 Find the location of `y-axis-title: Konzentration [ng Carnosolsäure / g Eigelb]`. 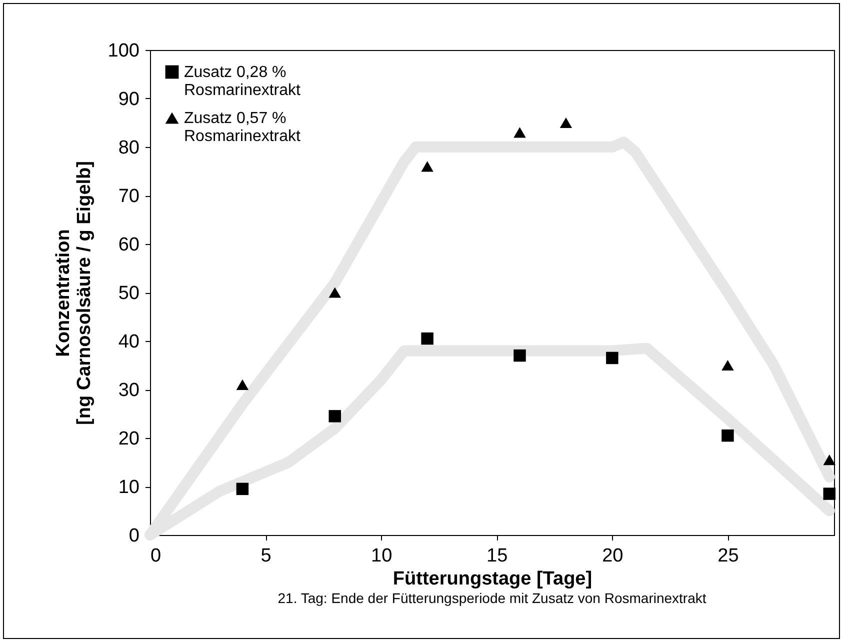

y-axis-title: Konzentration [ng Carnosolsäure / g Eigelb] is located at coordinates (73, 293).